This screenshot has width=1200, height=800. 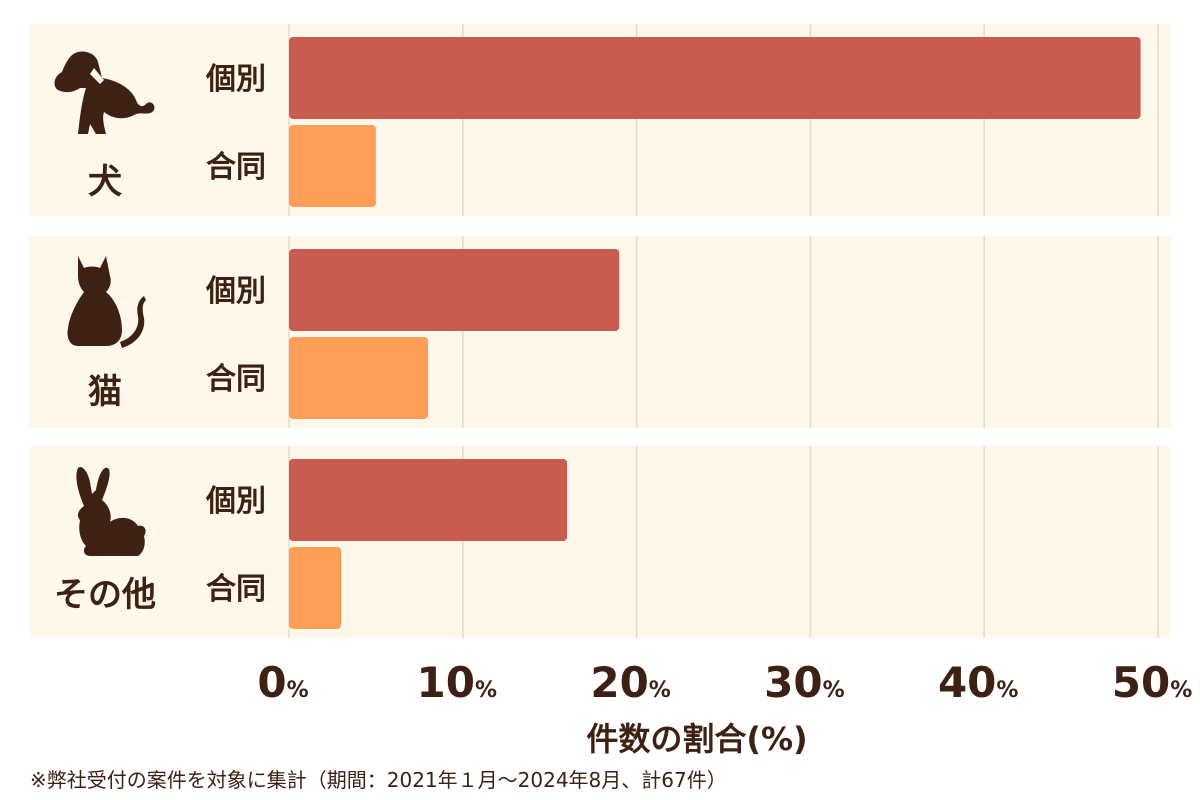 I want to click on x-tick-label: 50%, so click(x=1152, y=682).